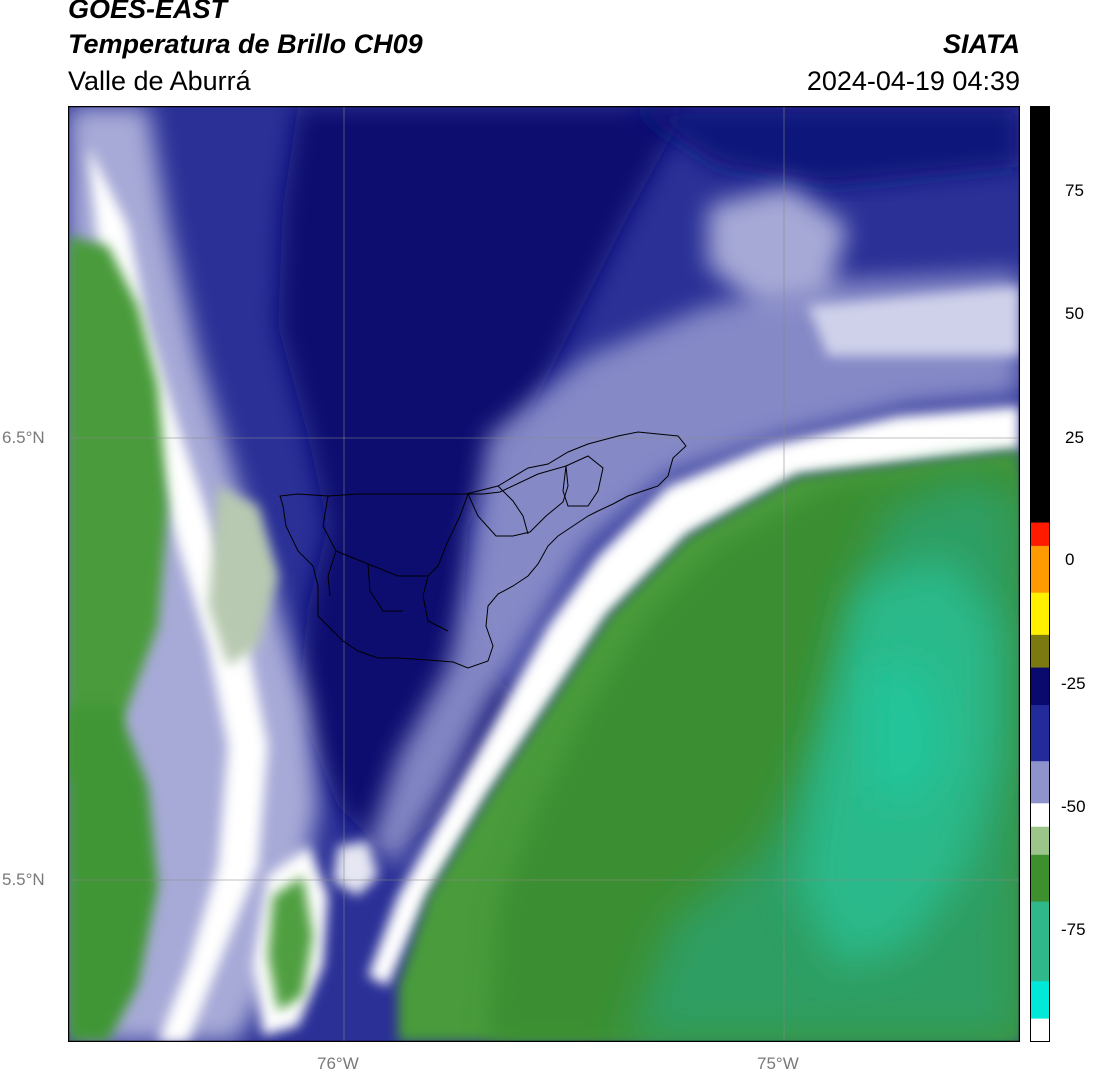  What do you see at coordinates (23, 437) in the screenshot?
I see `lat-label-6.5N: 6.5°N` at bounding box center [23, 437].